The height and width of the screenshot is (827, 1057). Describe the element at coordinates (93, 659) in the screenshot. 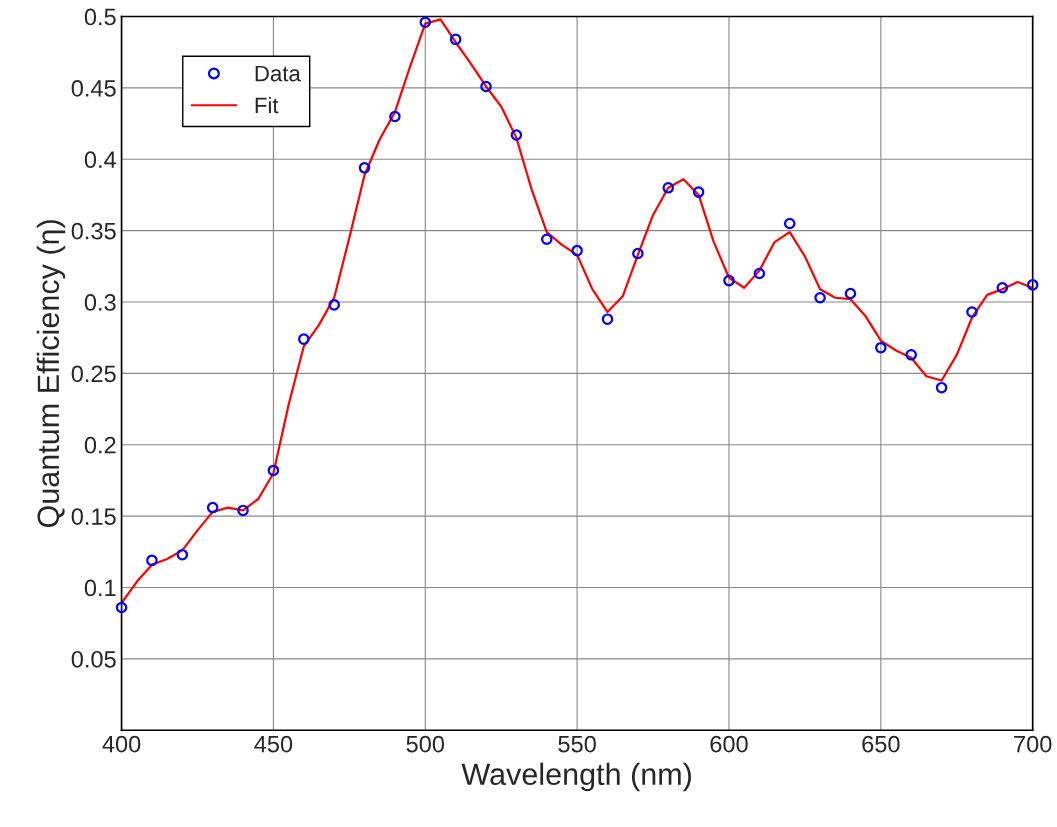

I see `y-tick-label: 0.05` at that location.